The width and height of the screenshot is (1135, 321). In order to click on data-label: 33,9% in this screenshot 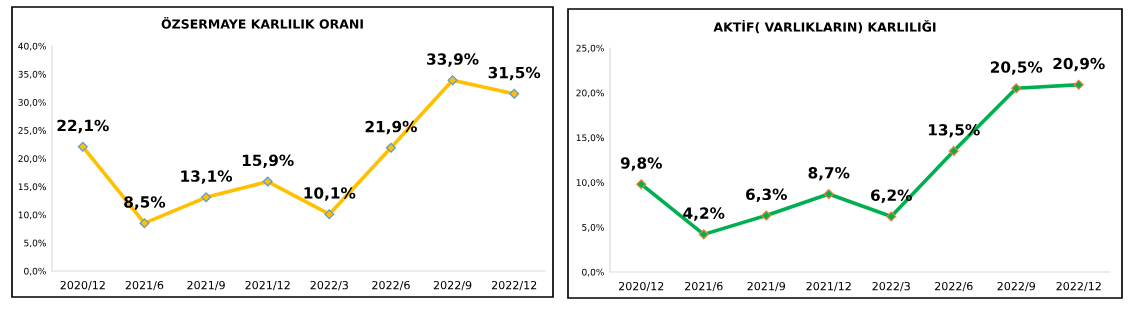, I will do `click(453, 60)`.